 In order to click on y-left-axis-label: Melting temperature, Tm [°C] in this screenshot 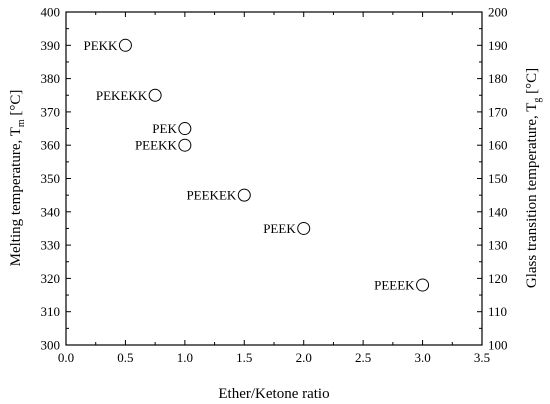, I will do `click(17, 178)`.